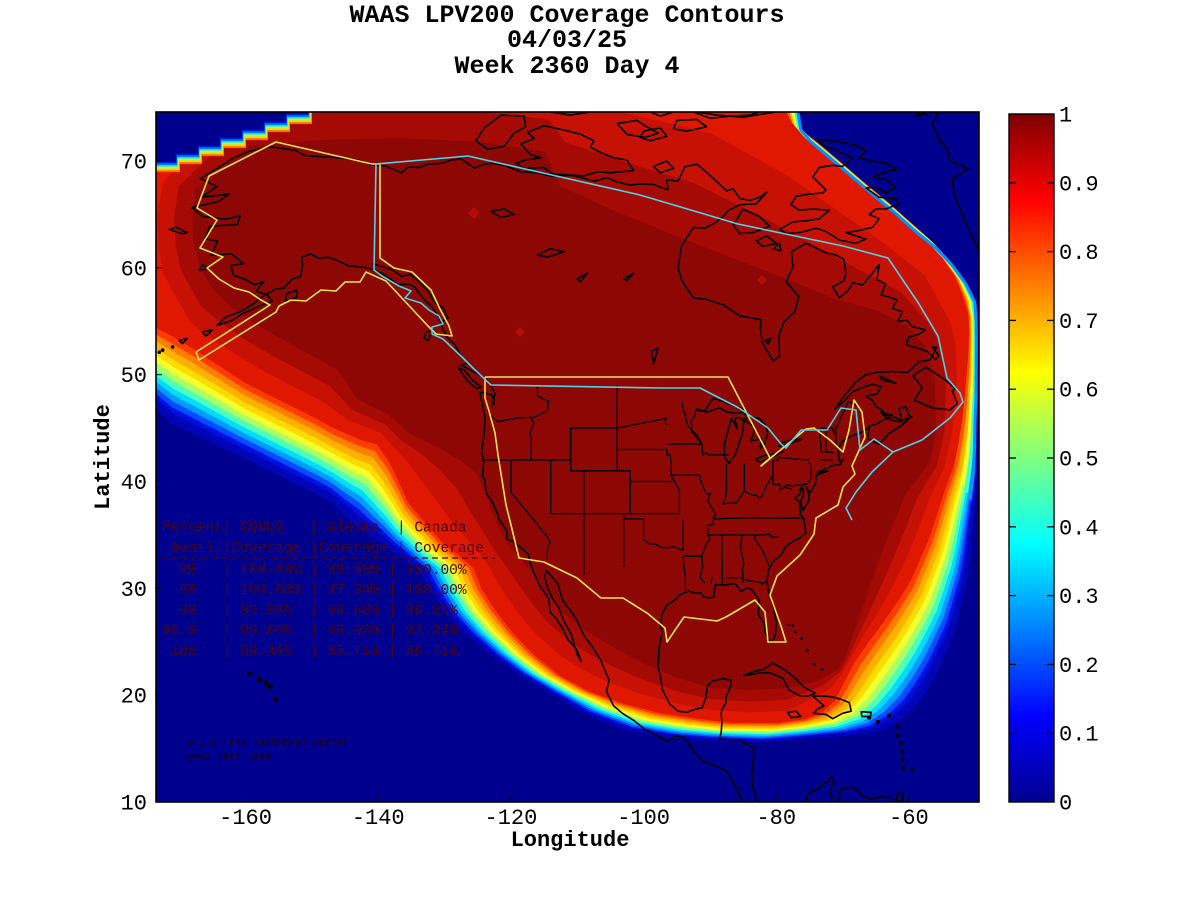 Image resolution: width=1200 pixels, height=900 pixels. Describe the element at coordinates (310, 652) in the screenshot. I see `svg-text:100 | 99.44% | 95.71% | 96.: 100 | 99.44% | 95.71% | 96.71%` at that location.